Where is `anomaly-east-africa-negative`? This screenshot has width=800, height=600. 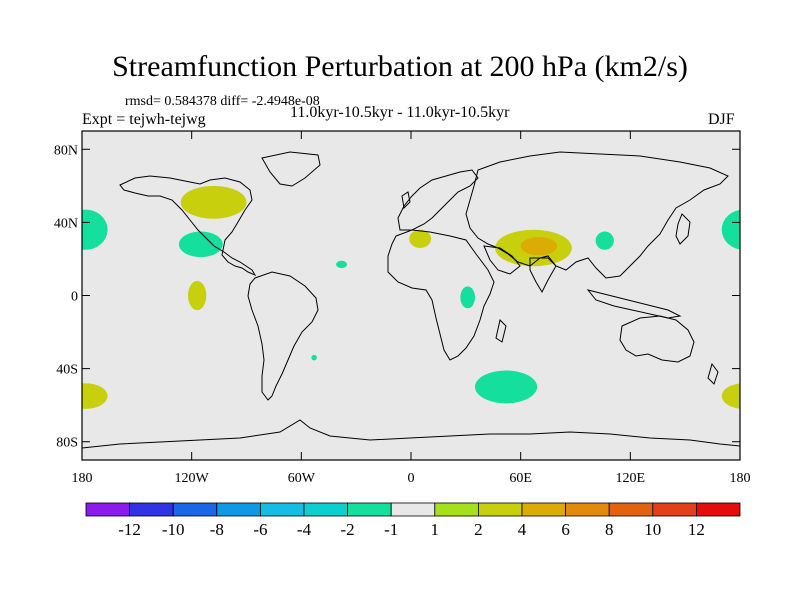
anomaly-east-africa-negative is located at coordinates (467, 297).